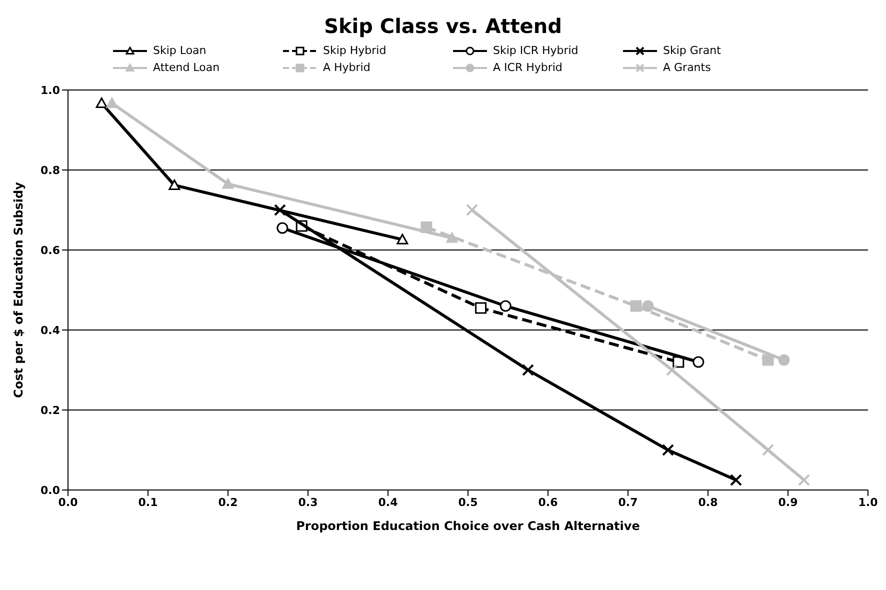 The height and width of the screenshot is (590, 886). Describe the element at coordinates (50, 170) in the screenshot. I see `y-tick-label: 0.8` at that location.